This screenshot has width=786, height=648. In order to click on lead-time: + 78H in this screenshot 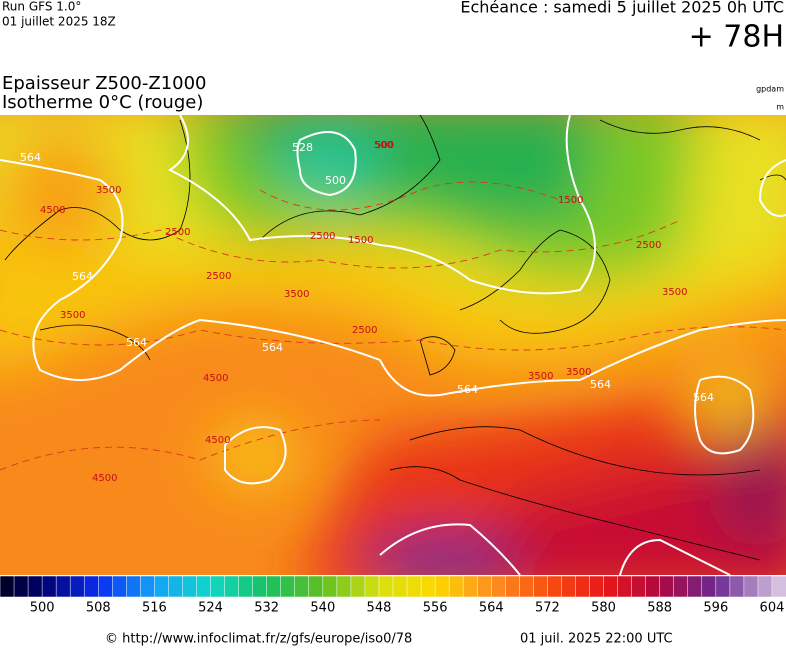, I will do `click(736, 37)`.